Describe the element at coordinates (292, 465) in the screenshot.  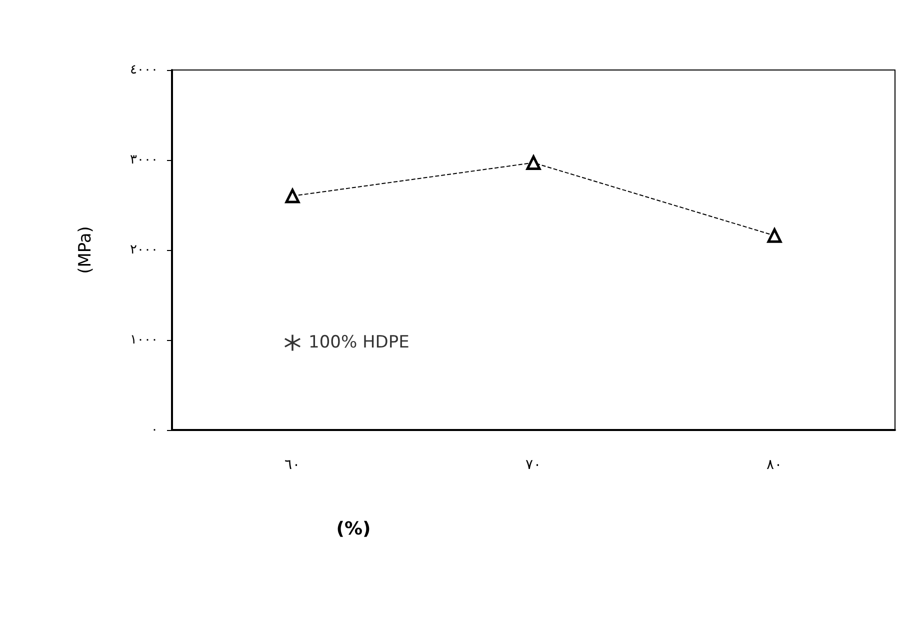
I see `x-tick-label: ٦٠` at that location.